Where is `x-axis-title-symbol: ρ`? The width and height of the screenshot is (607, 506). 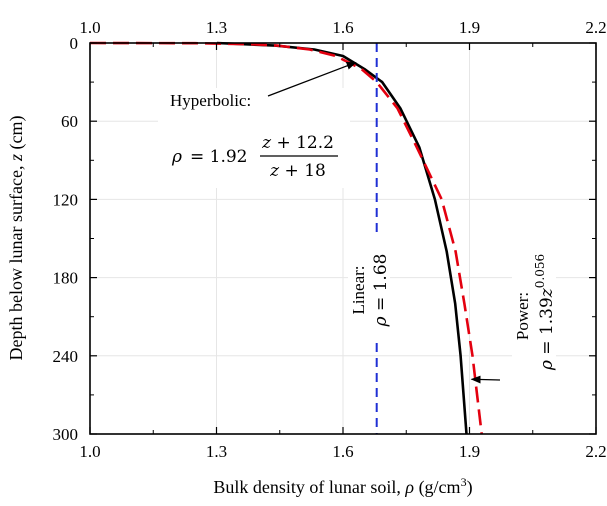 x-axis-title-symbol: ρ is located at coordinates (409, 487).